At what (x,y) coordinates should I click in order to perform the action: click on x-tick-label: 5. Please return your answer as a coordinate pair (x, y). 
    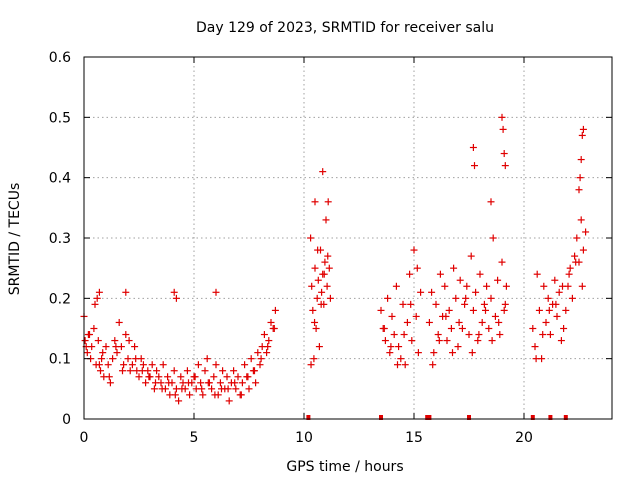
    Looking at the image, I should click on (194, 438).